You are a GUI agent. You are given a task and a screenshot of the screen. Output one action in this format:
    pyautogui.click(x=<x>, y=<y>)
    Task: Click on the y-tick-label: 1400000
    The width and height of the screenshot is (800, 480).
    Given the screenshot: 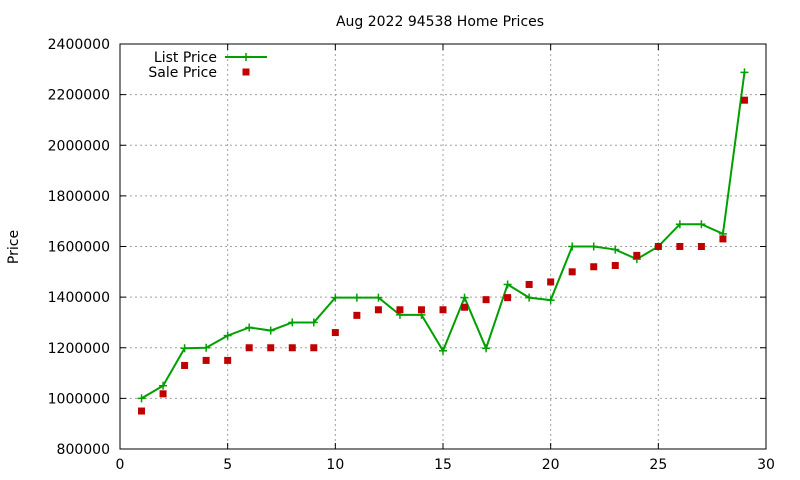 What is the action you would take?
    pyautogui.click(x=79, y=298)
    